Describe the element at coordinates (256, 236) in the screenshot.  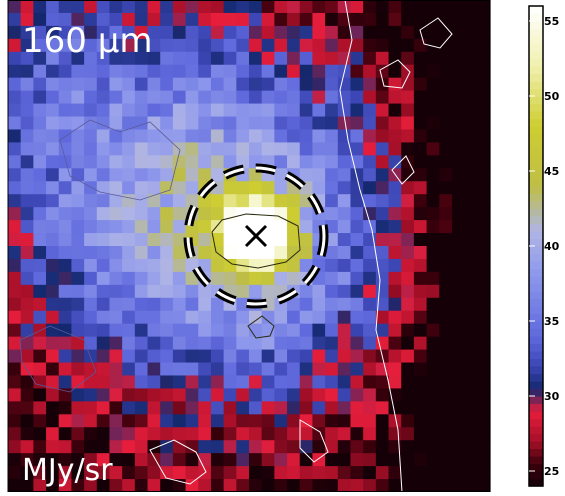
I see `peak-marker` at that location.